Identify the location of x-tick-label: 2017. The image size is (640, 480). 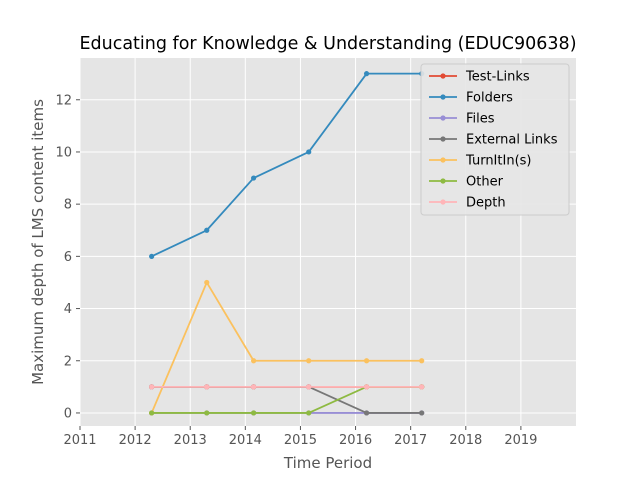
(410, 440).